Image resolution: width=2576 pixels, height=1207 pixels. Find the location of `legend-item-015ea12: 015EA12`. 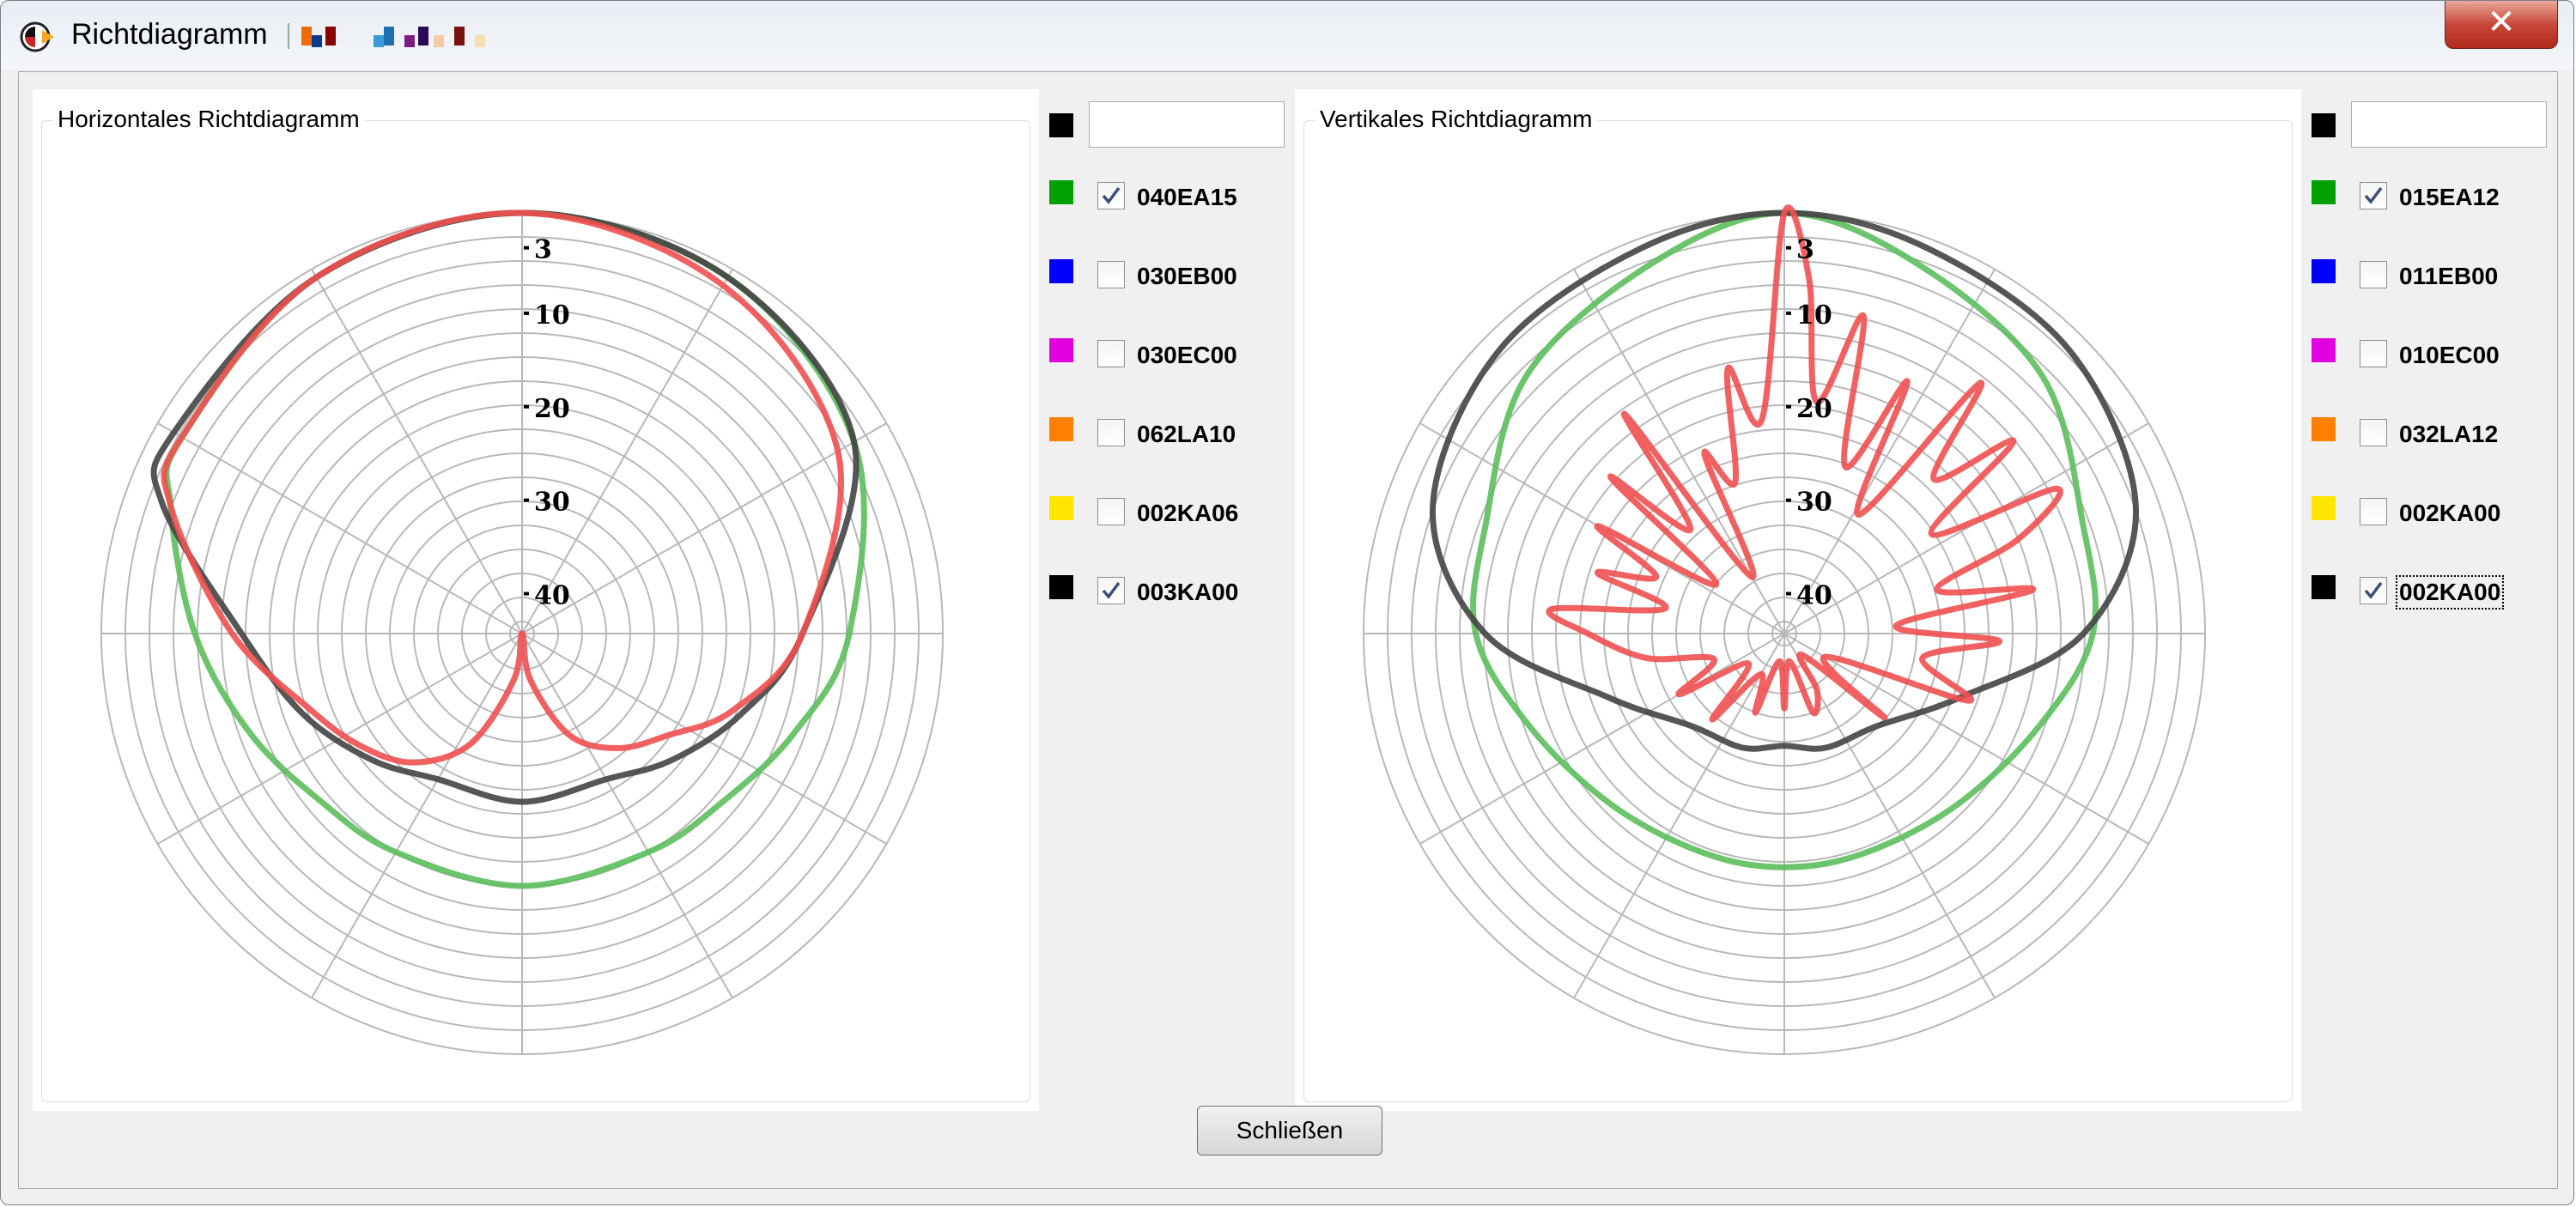

legend-item-015ea12: 015EA12 is located at coordinates (2441, 197).